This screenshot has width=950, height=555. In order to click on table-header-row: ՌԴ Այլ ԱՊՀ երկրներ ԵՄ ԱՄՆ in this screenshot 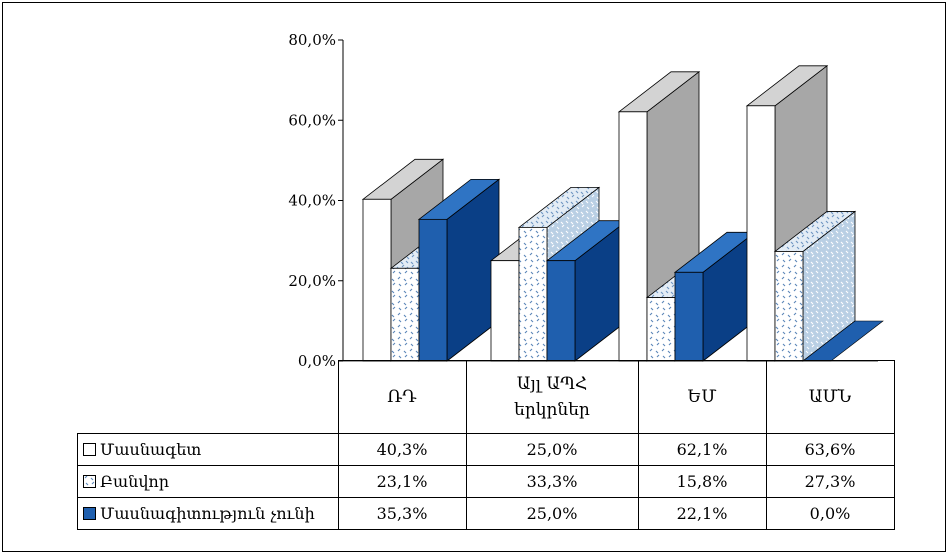, I will do `click(486, 397)`.